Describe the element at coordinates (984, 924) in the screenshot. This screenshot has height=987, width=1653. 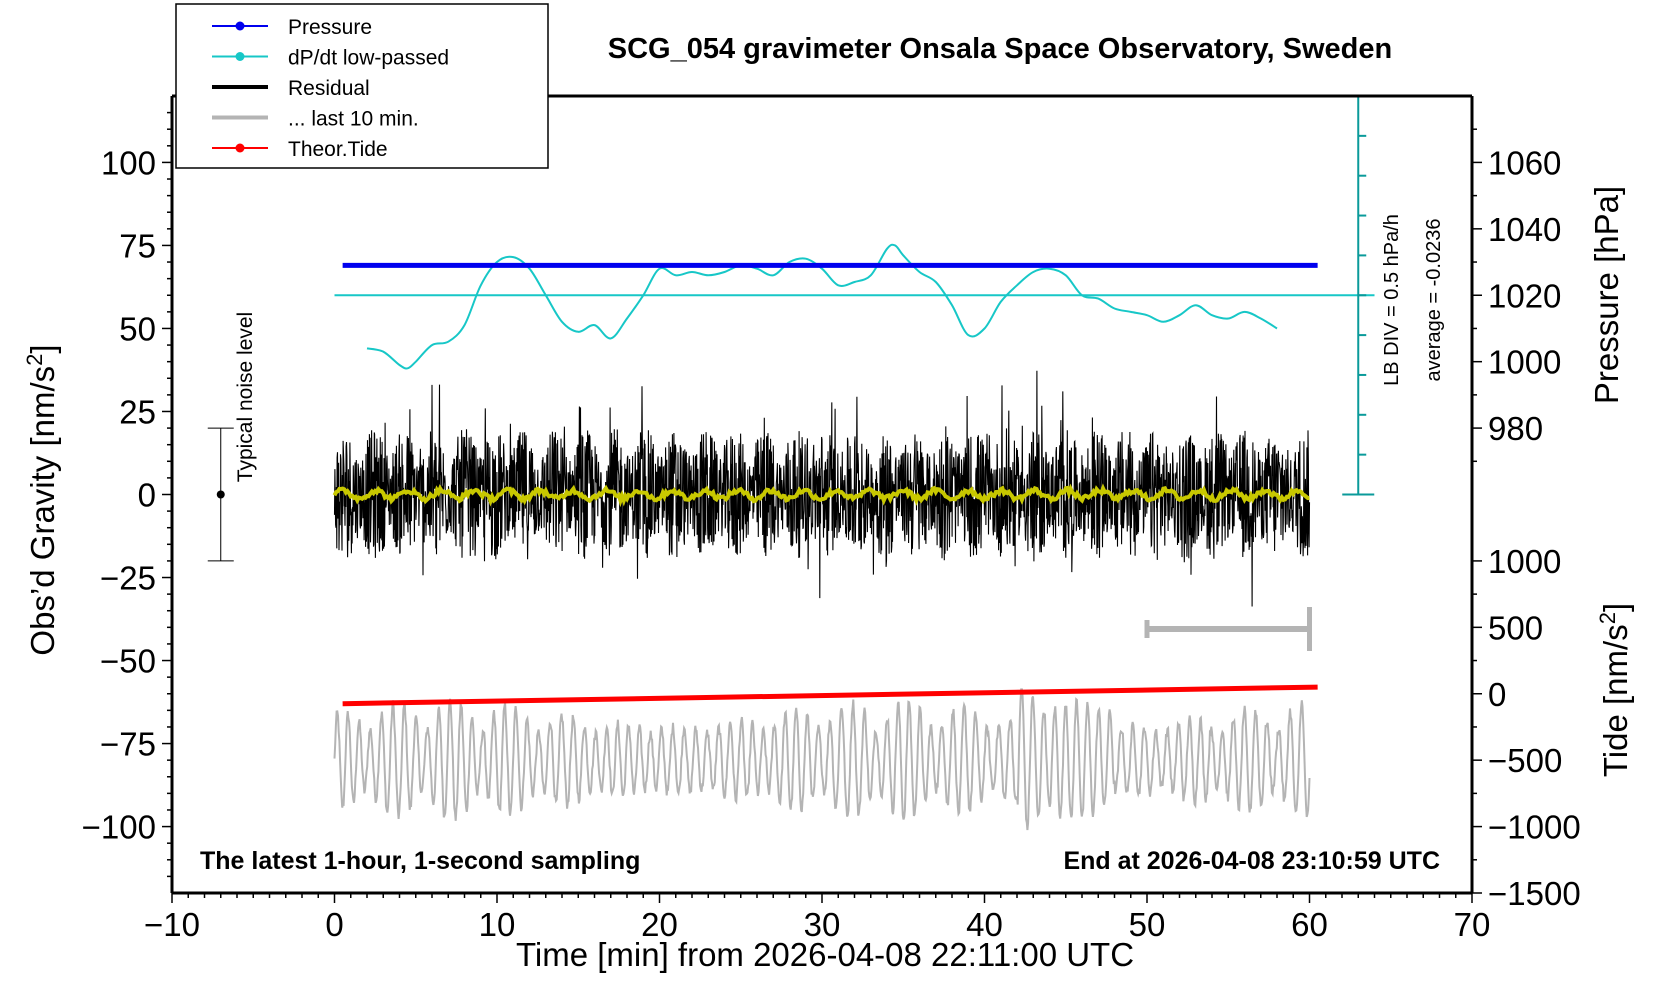
I see `x-tick-label: 40` at that location.